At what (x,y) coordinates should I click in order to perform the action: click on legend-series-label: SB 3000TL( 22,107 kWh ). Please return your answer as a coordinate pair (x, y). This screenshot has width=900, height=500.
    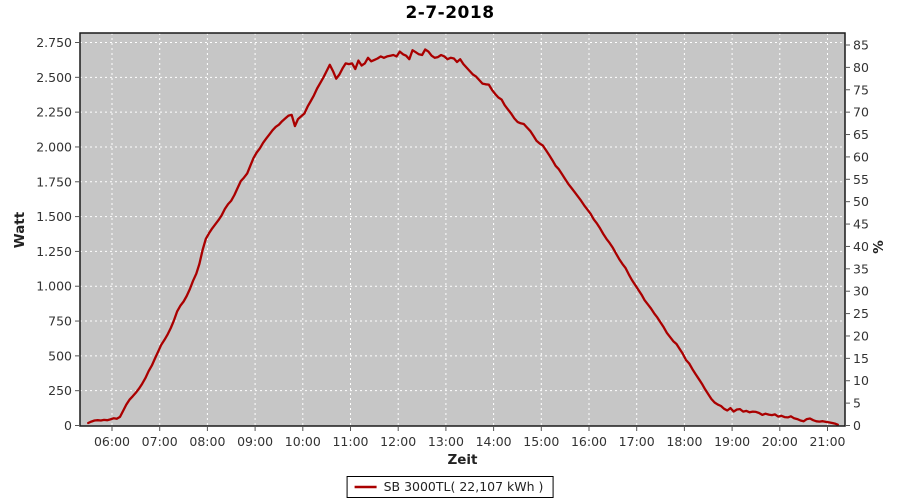
    Looking at the image, I should click on (463, 486).